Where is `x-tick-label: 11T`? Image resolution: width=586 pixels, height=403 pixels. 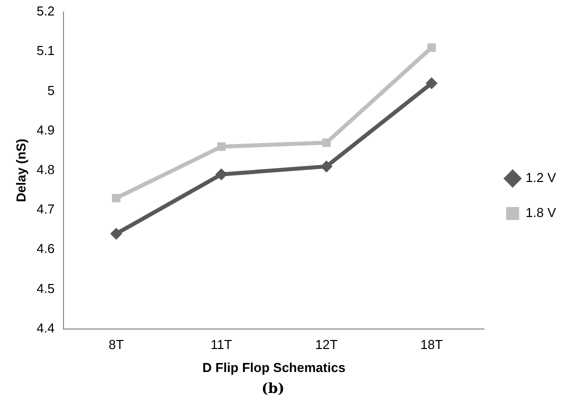
x-tick-label: 11T is located at coordinates (221, 344).